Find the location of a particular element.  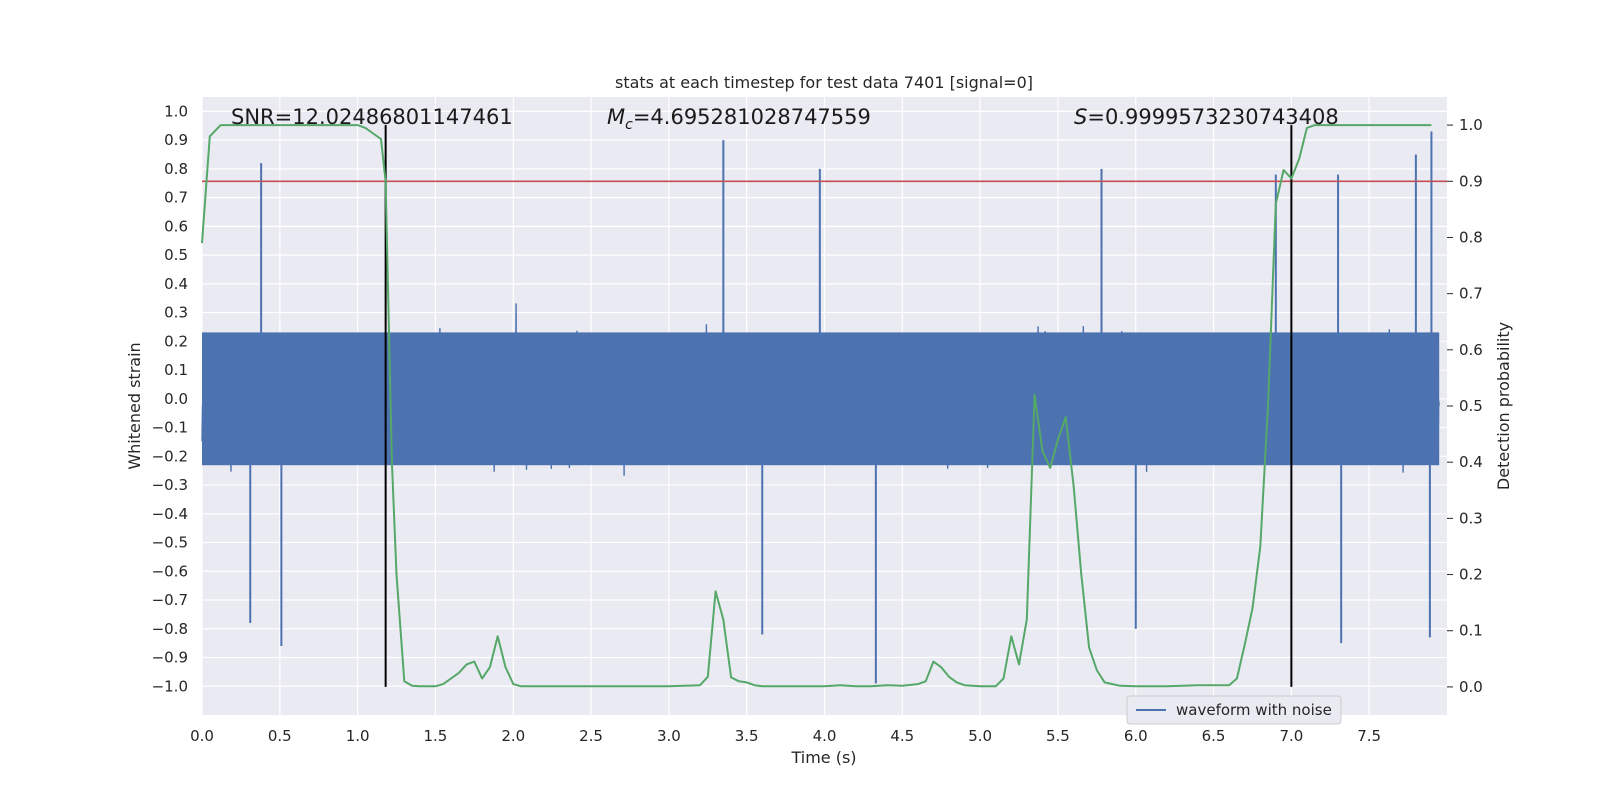

y2-tick-label: 0.4 is located at coordinates (1471, 462).